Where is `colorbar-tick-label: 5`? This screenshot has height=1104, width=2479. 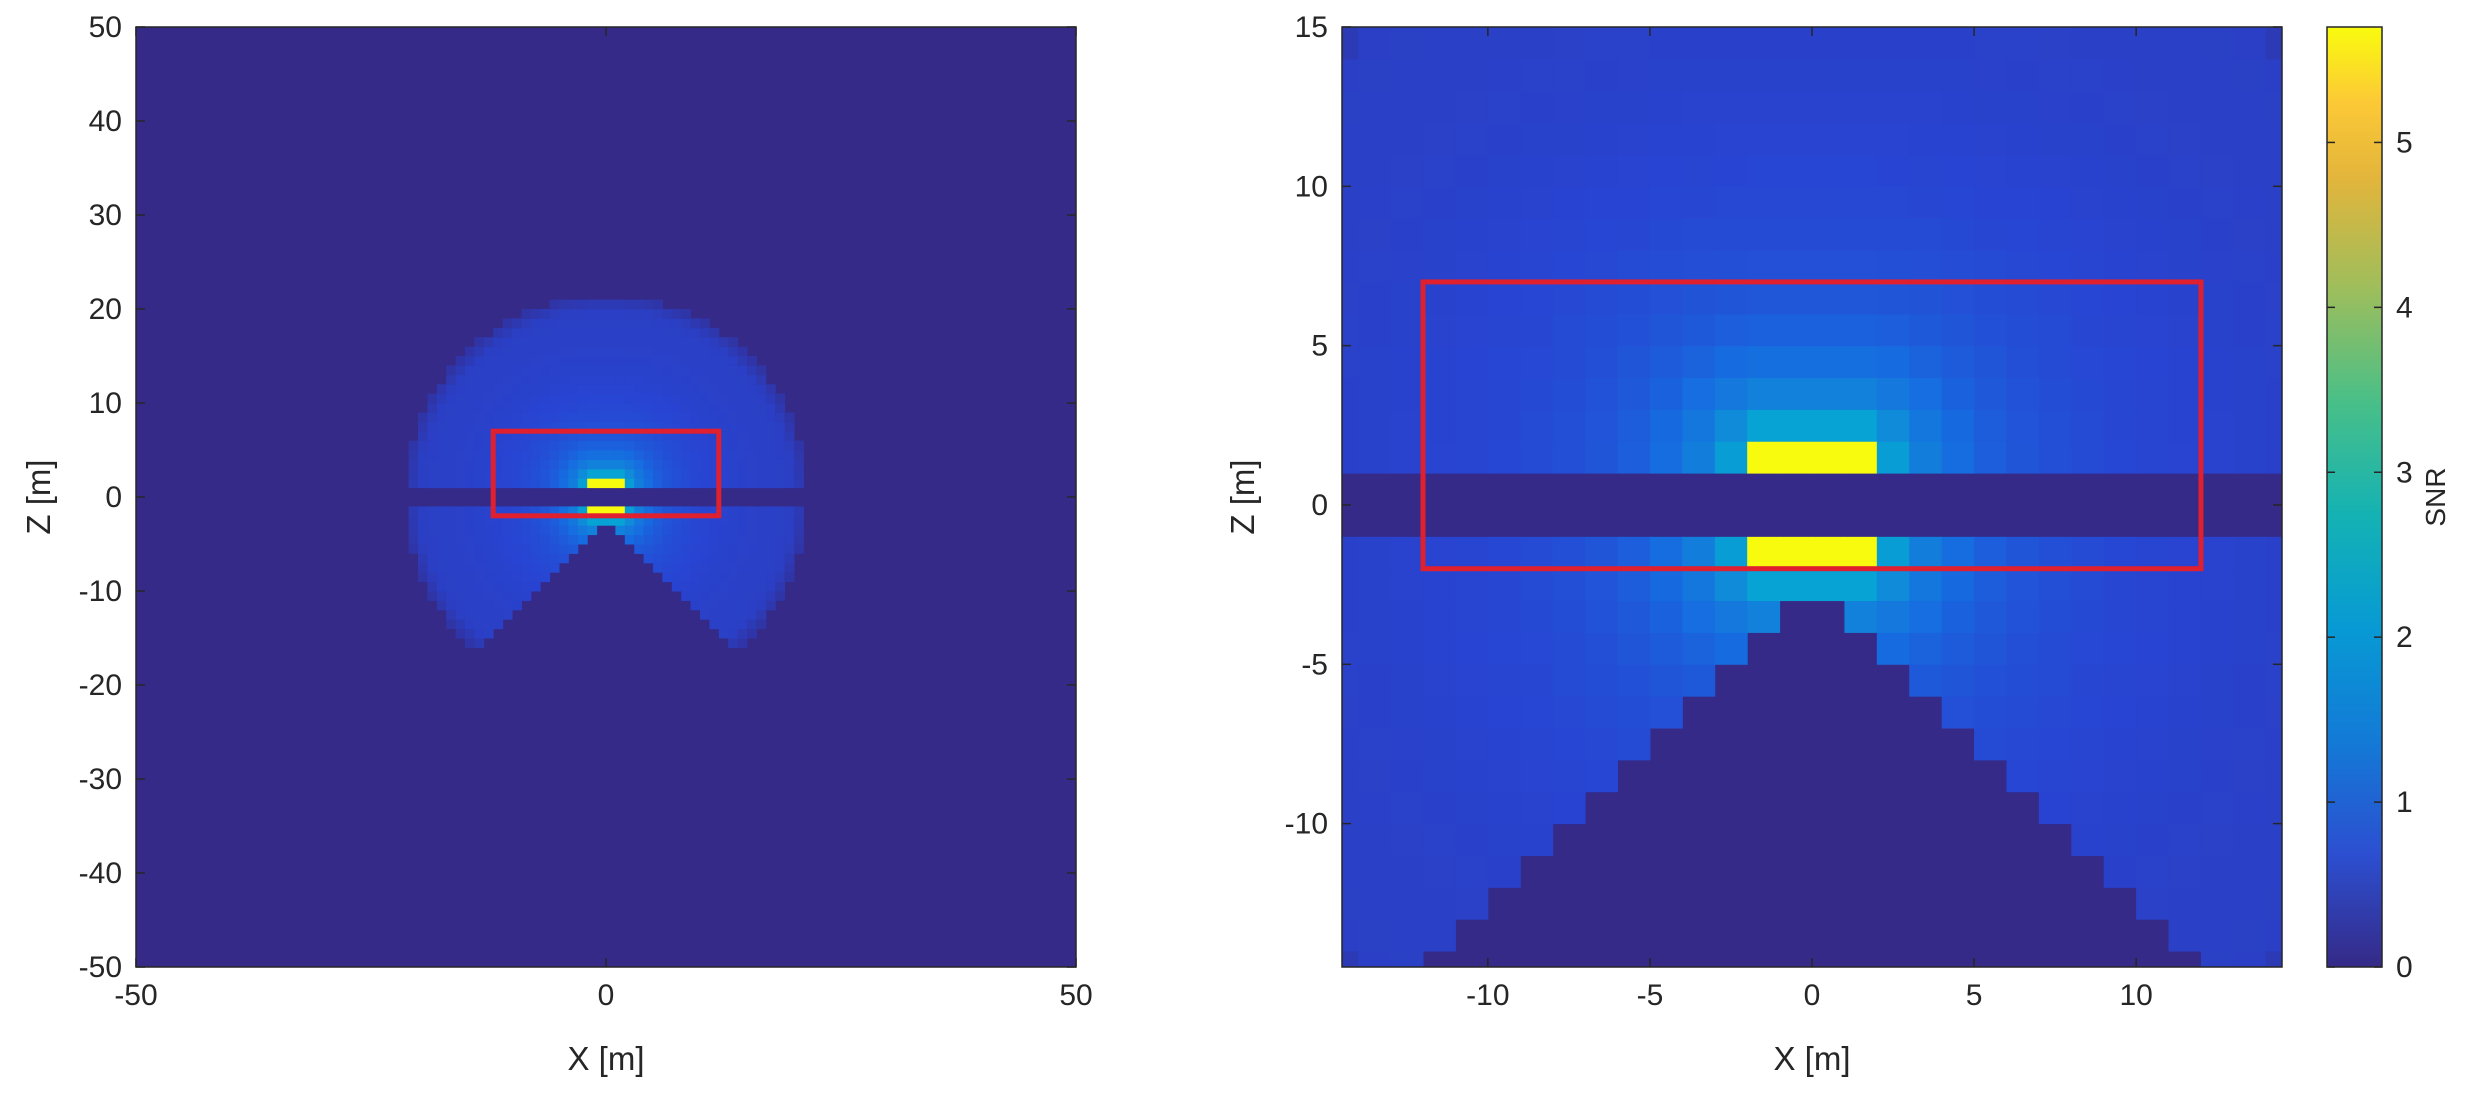
colorbar-tick-label: 5 is located at coordinates (2404, 142).